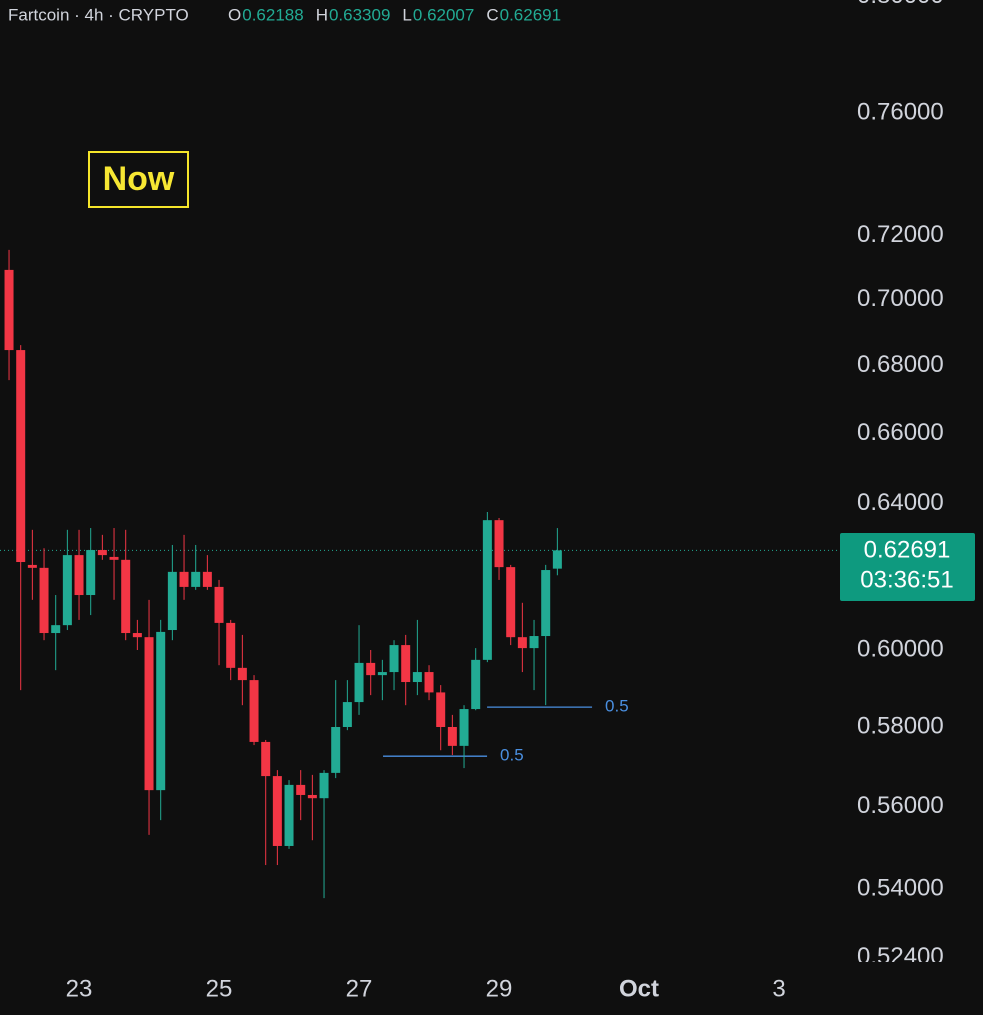 The width and height of the screenshot is (983, 1015). What do you see at coordinates (900, 111) in the screenshot?
I see `y-tick-label: 0.76000` at bounding box center [900, 111].